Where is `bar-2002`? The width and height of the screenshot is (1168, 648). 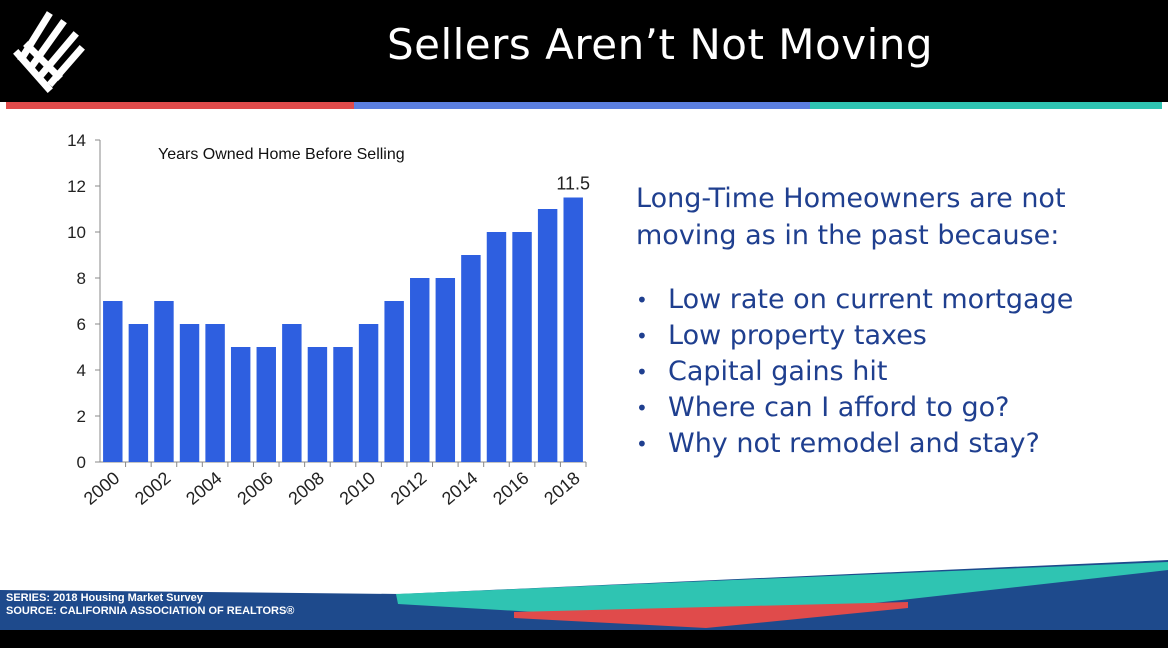
bar-2002 is located at coordinates (164, 381).